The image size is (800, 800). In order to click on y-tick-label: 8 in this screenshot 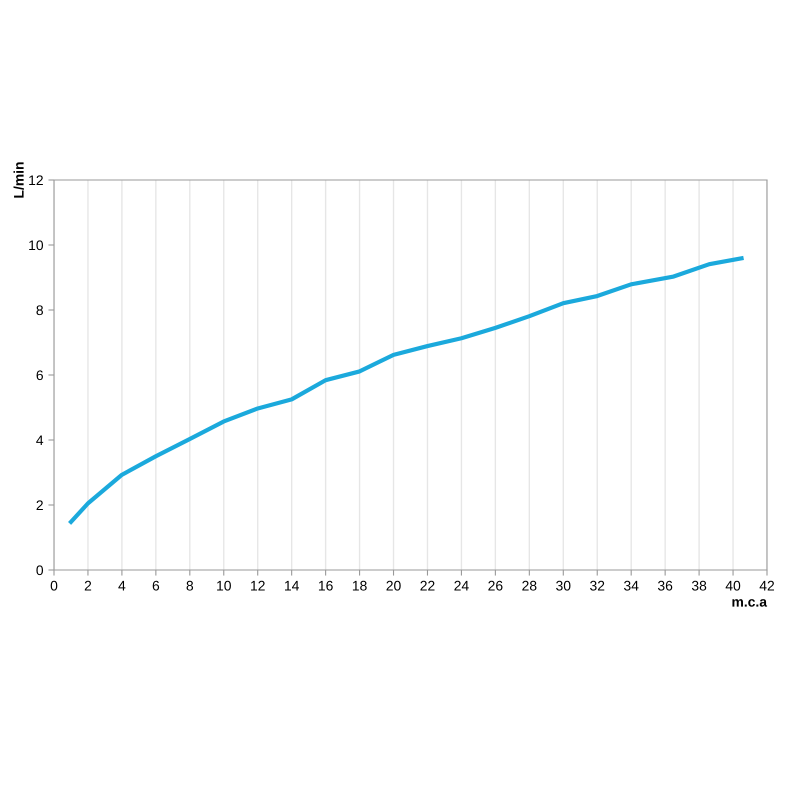, I will do `click(39, 310)`.